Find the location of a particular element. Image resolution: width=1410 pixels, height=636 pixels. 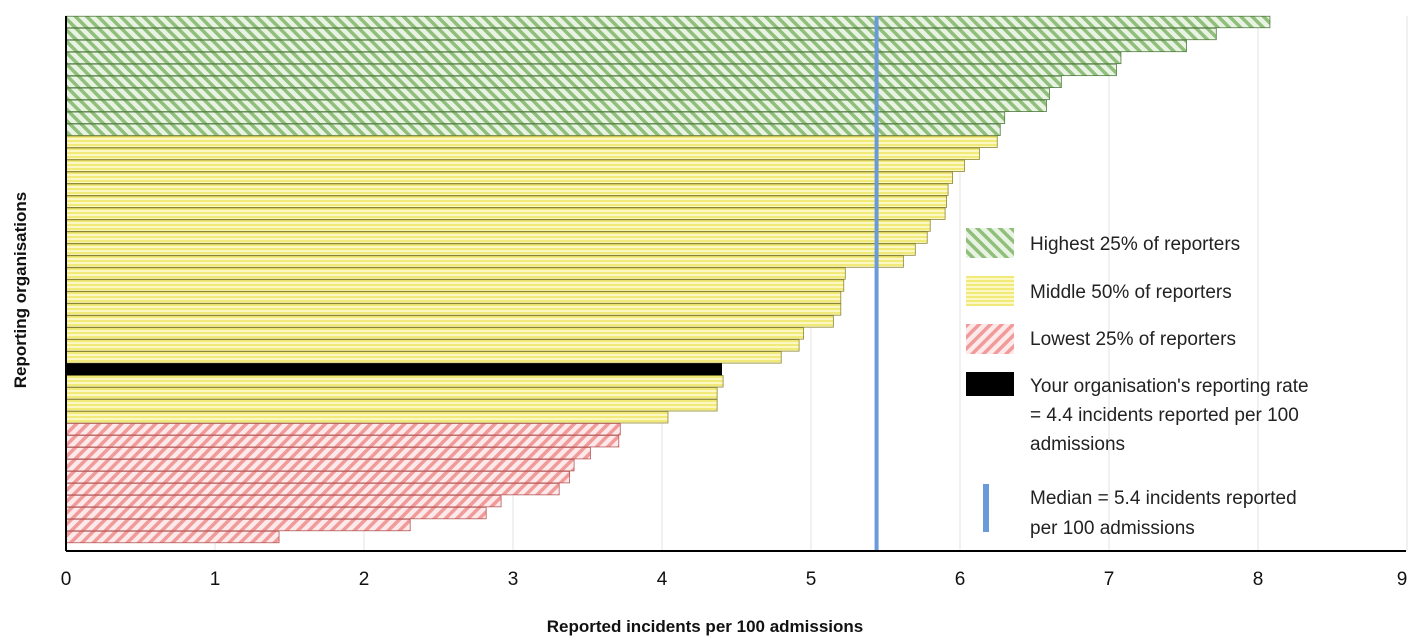

legend-swatch-middle is located at coordinates (990, 291).